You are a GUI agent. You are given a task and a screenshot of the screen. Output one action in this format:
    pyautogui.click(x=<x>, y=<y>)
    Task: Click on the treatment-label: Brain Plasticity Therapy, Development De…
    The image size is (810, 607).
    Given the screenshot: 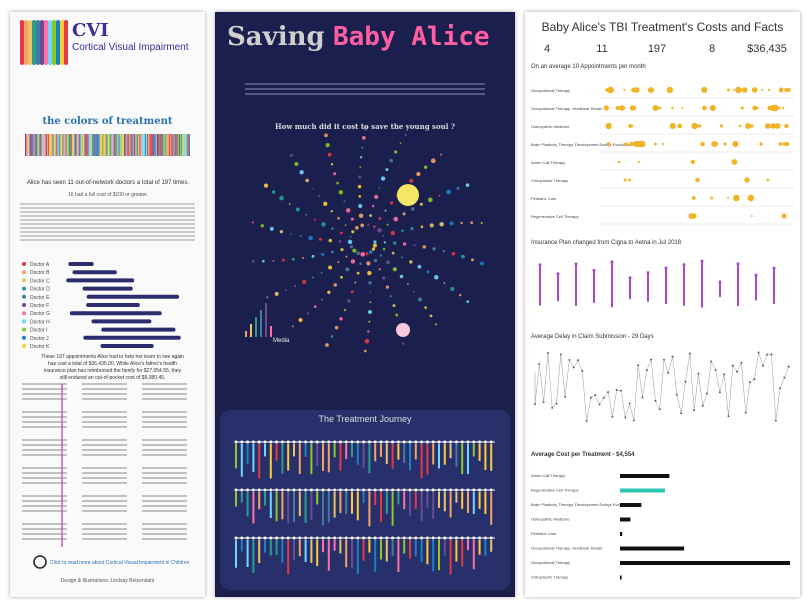 What is the action you would take?
    pyautogui.click(x=581, y=144)
    